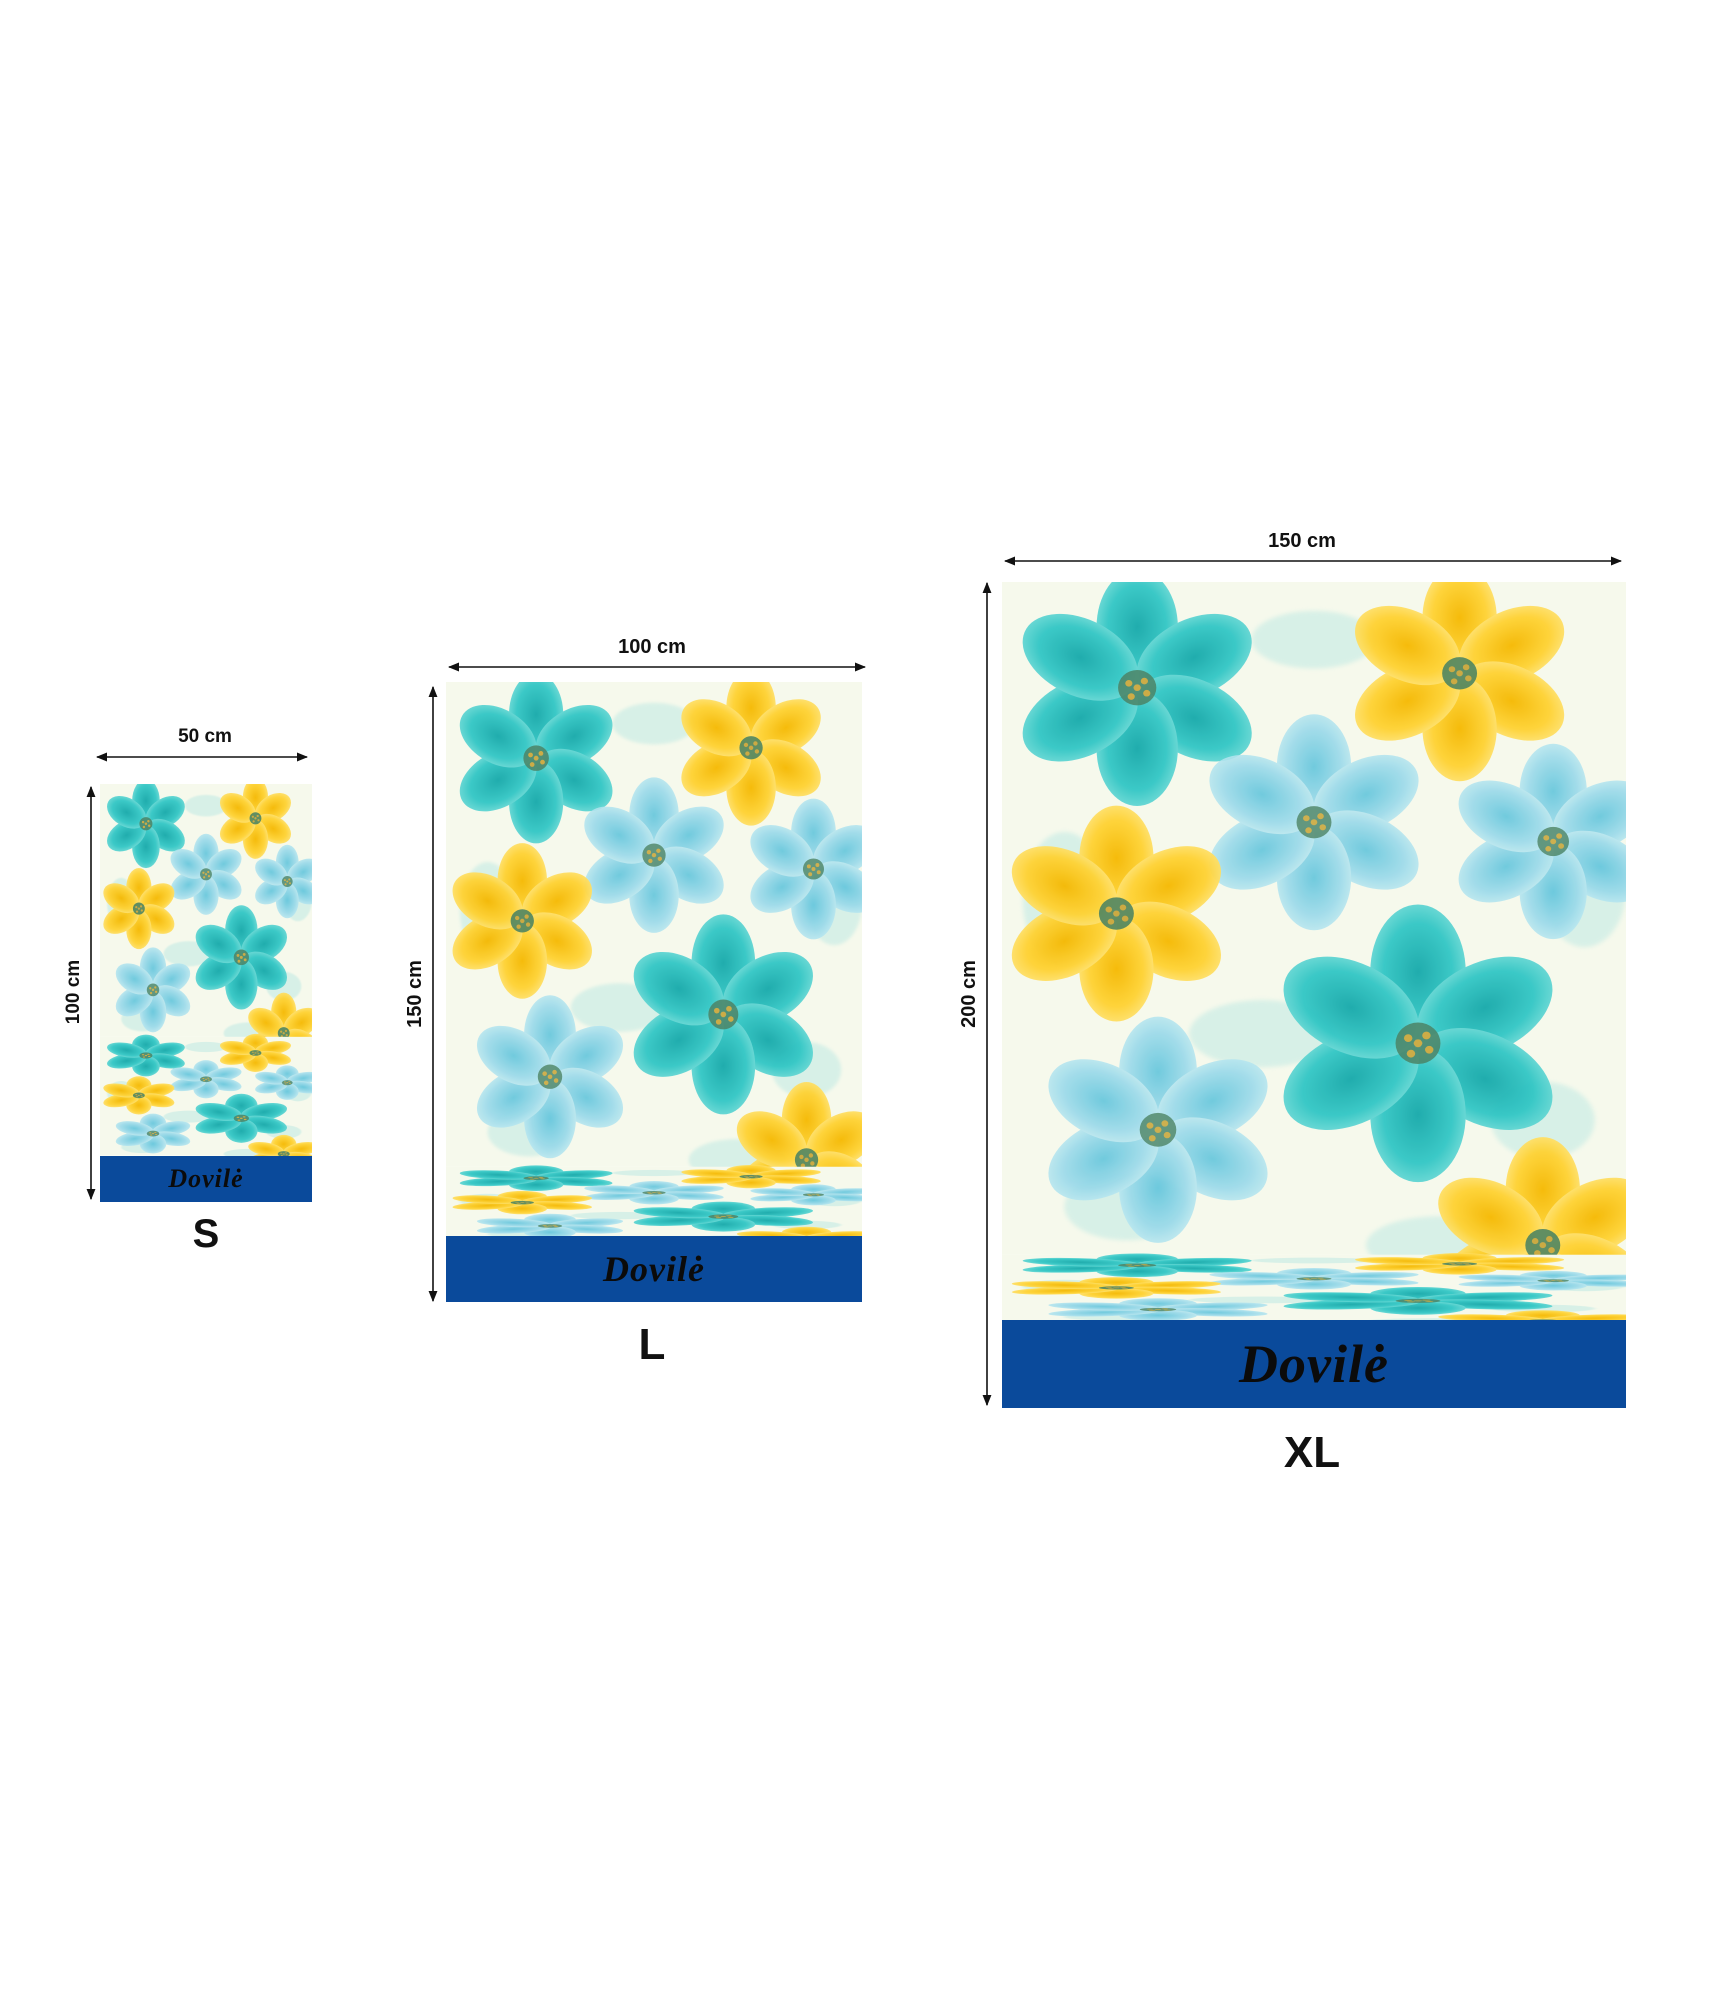  I want to click on height-label: 150 cm, so click(415, 994).